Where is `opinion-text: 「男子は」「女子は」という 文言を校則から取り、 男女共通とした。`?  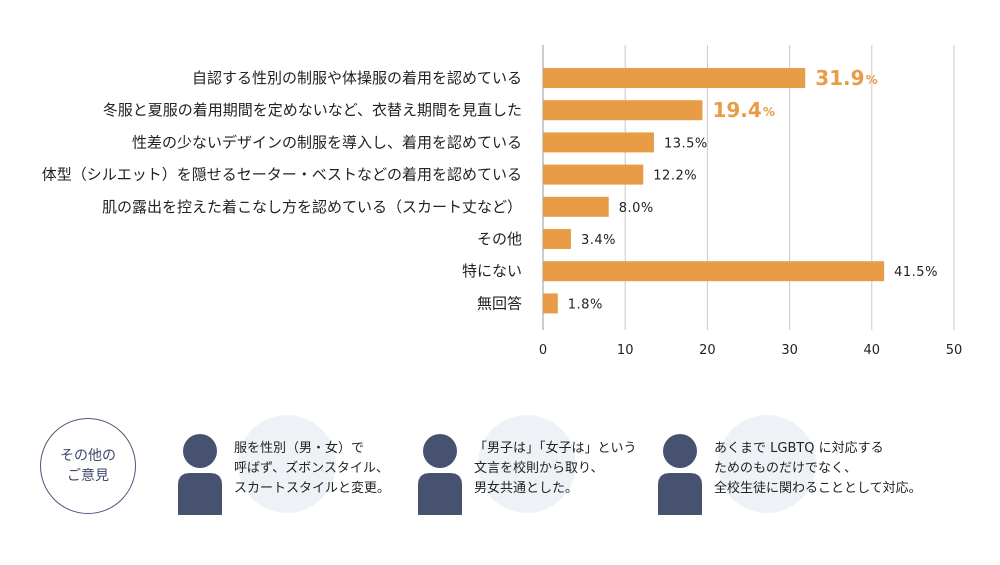
opinion-text: 「男子は」「女子は」という 文言を校則から取り、 男女共通とした。 is located at coordinates (555, 469).